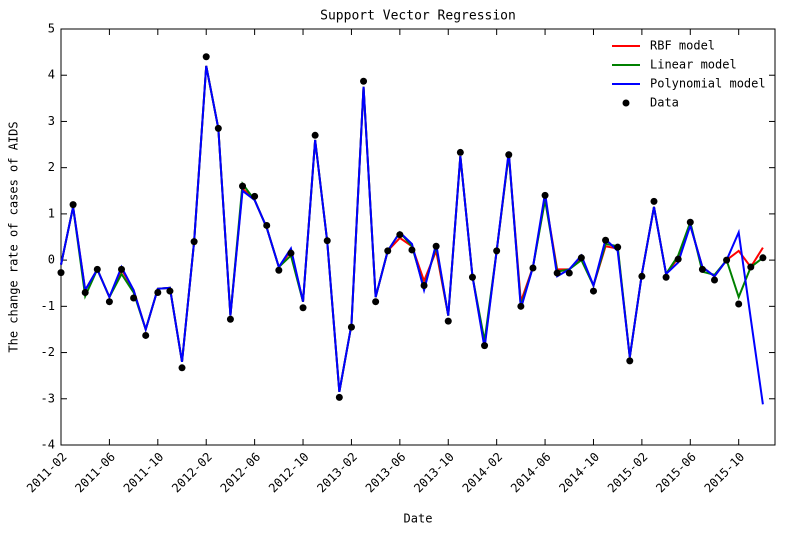 The height and width of the screenshot is (535, 785). I want to click on x-tick-label: 2011-02, so click(47, 473).